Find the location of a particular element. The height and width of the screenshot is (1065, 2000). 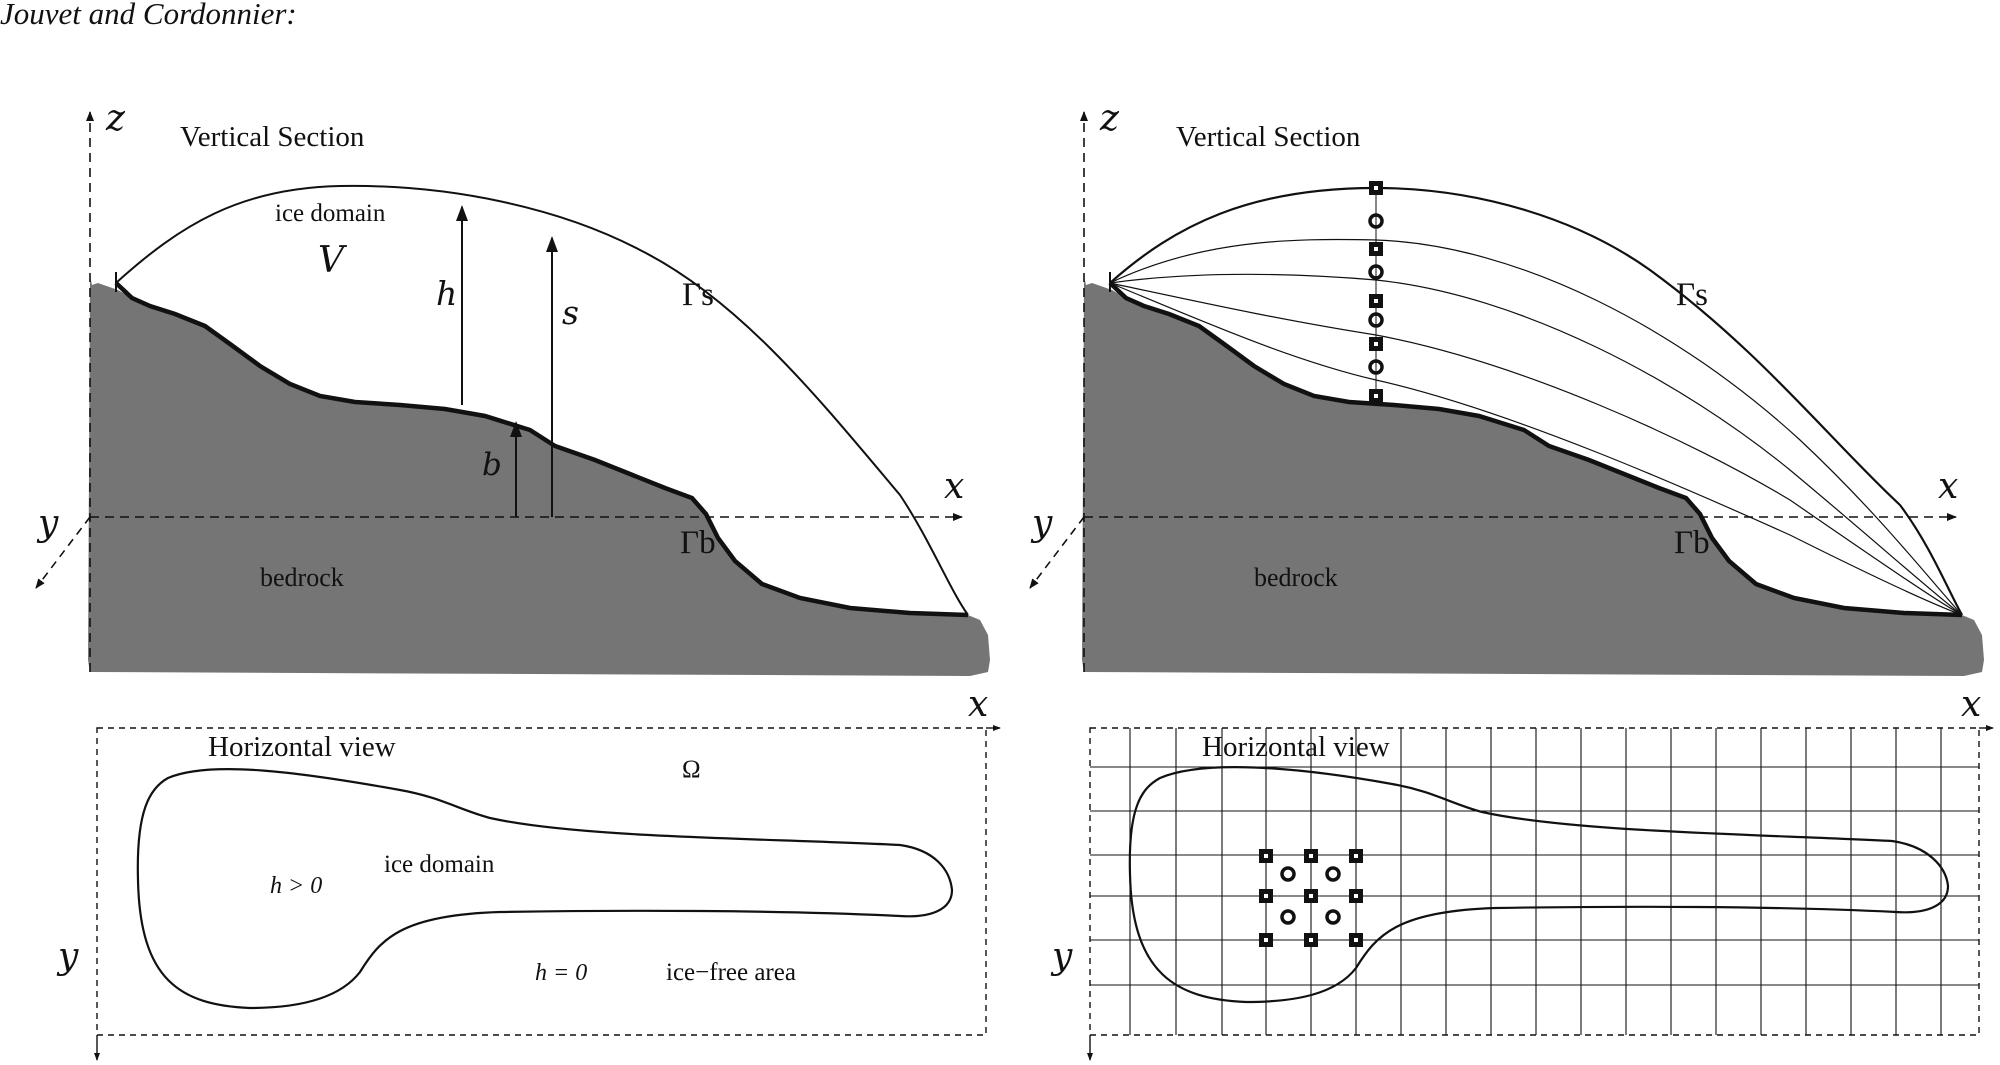

bed-line-right is located at coordinates (1535, 449).